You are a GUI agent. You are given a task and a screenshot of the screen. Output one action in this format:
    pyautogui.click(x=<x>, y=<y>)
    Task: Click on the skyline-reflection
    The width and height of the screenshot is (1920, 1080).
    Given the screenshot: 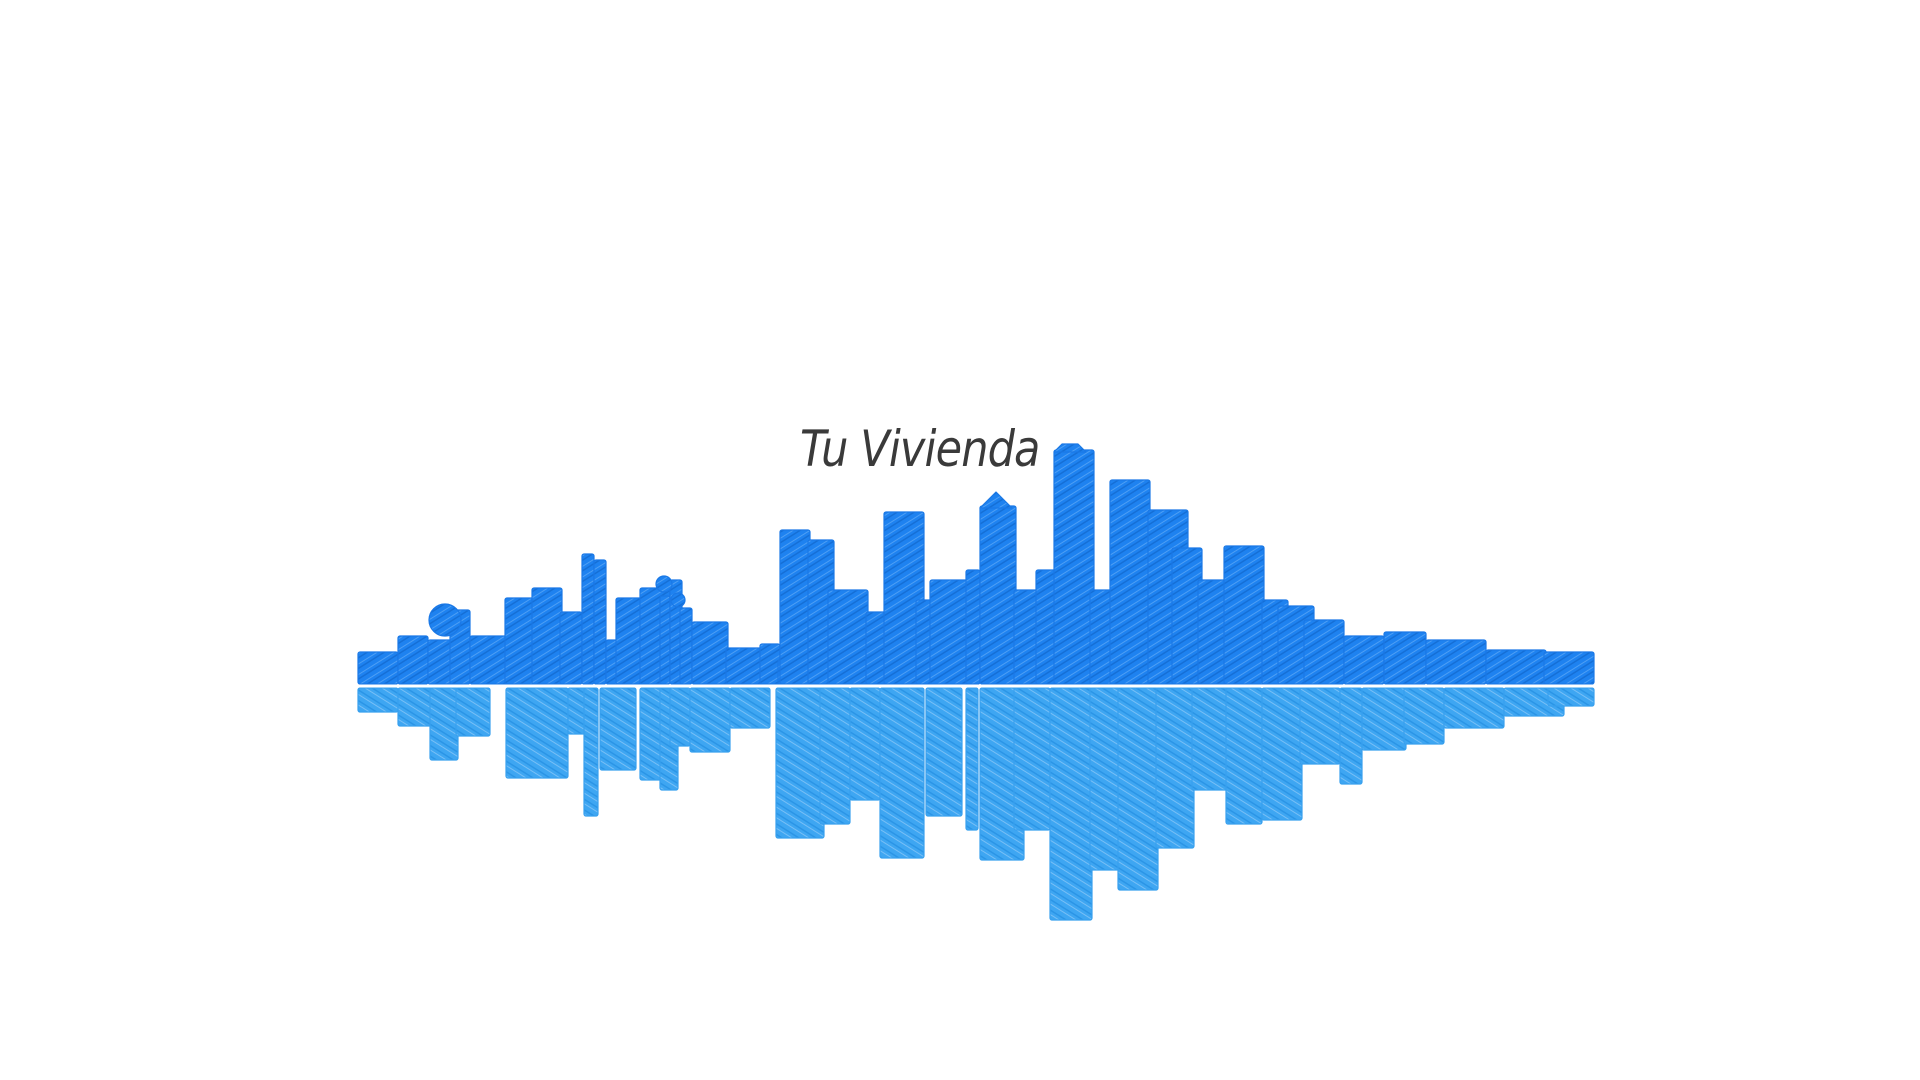 What is the action you would take?
    pyautogui.click(x=976, y=804)
    